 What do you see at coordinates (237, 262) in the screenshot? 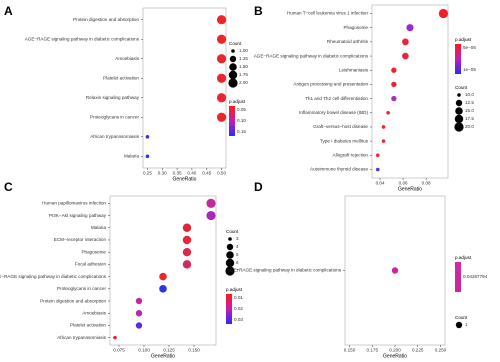
I see `size-legend-label: 6` at bounding box center [237, 262].